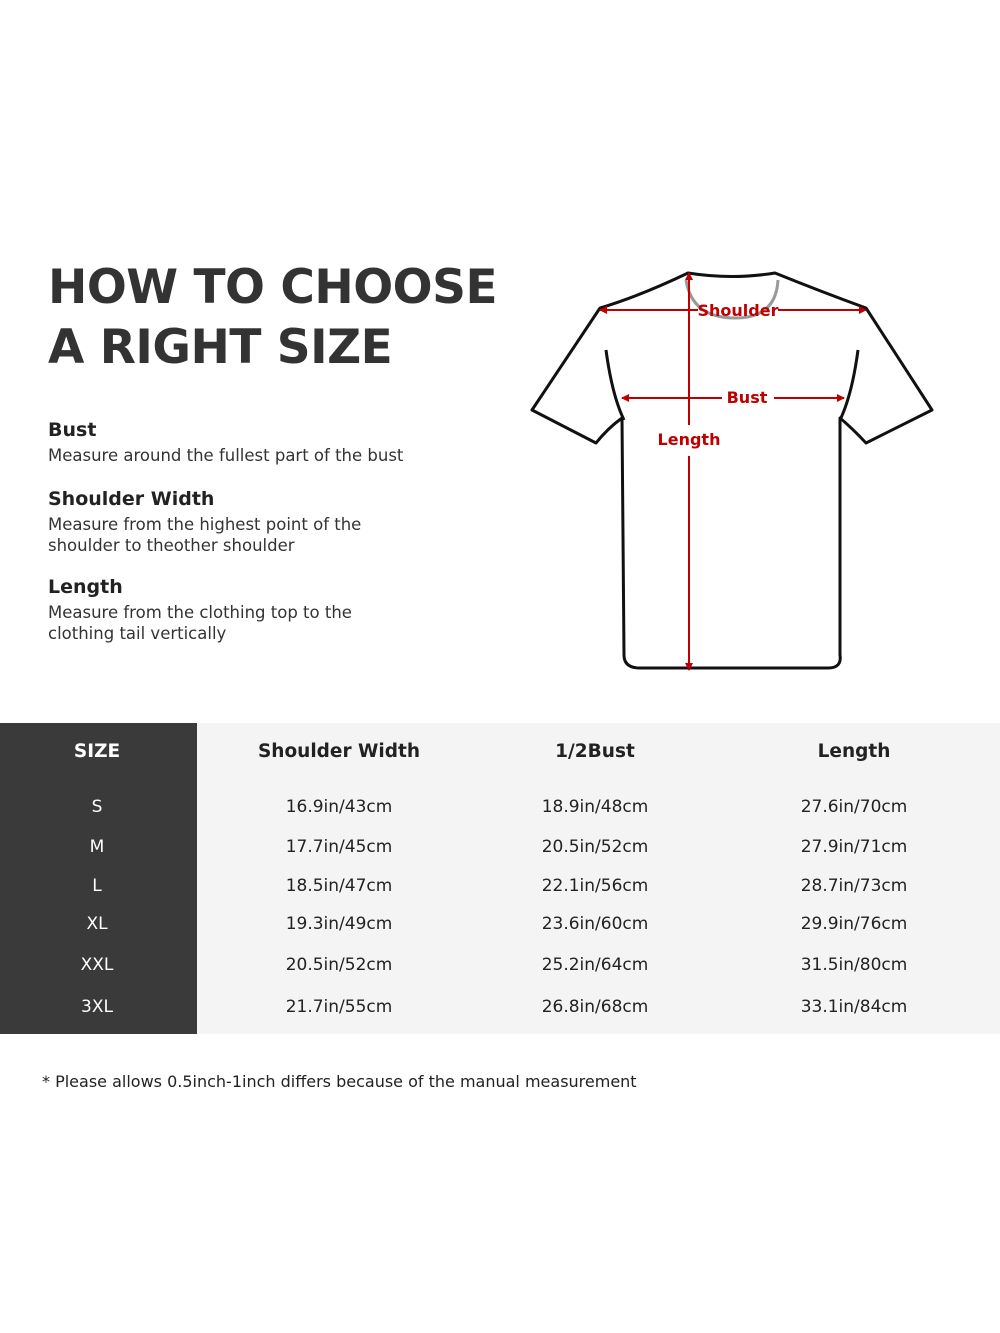 Image resolution: width=1000 pixels, height=1333 pixels. I want to click on cell-size: S, so click(97, 807).